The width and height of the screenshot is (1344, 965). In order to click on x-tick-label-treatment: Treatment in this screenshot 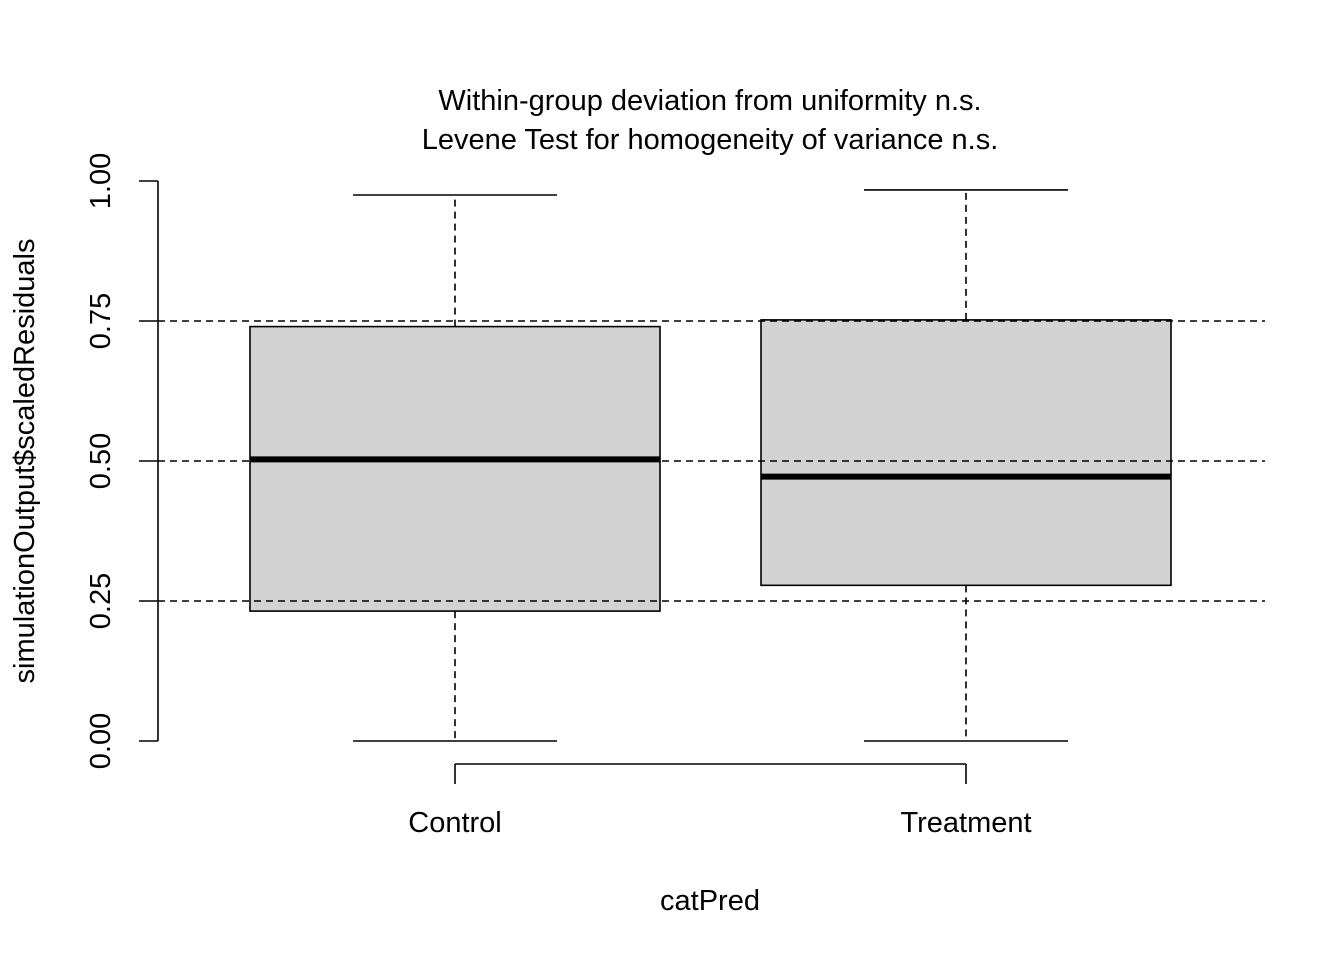, I will do `click(965, 823)`.